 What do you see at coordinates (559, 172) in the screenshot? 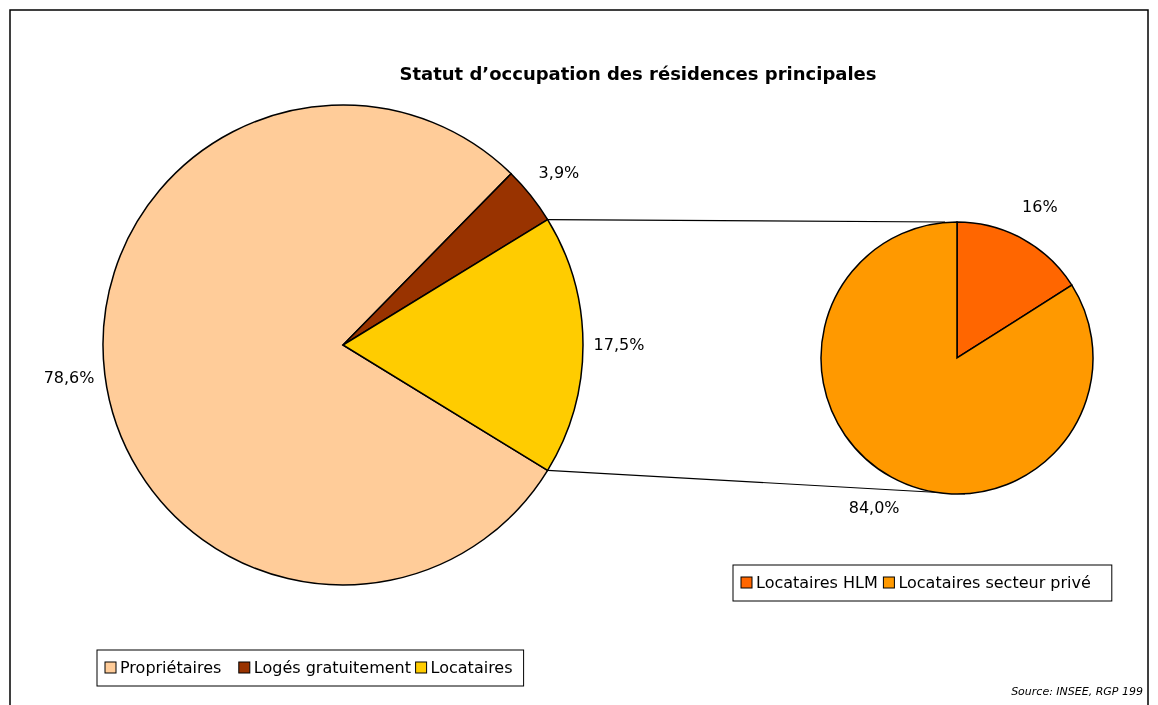
I see `data-label: 3,9%` at bounding box center [559, 172].